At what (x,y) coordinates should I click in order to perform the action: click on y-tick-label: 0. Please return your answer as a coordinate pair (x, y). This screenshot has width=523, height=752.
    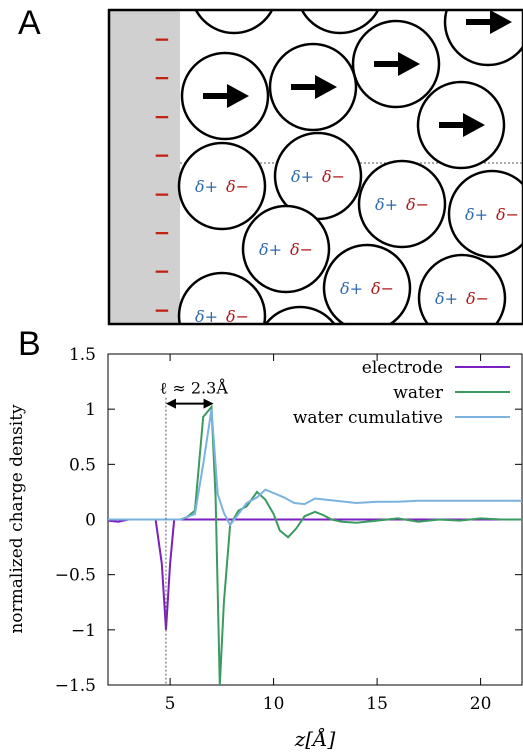
    Looking at the image, I should click on (90, 521).